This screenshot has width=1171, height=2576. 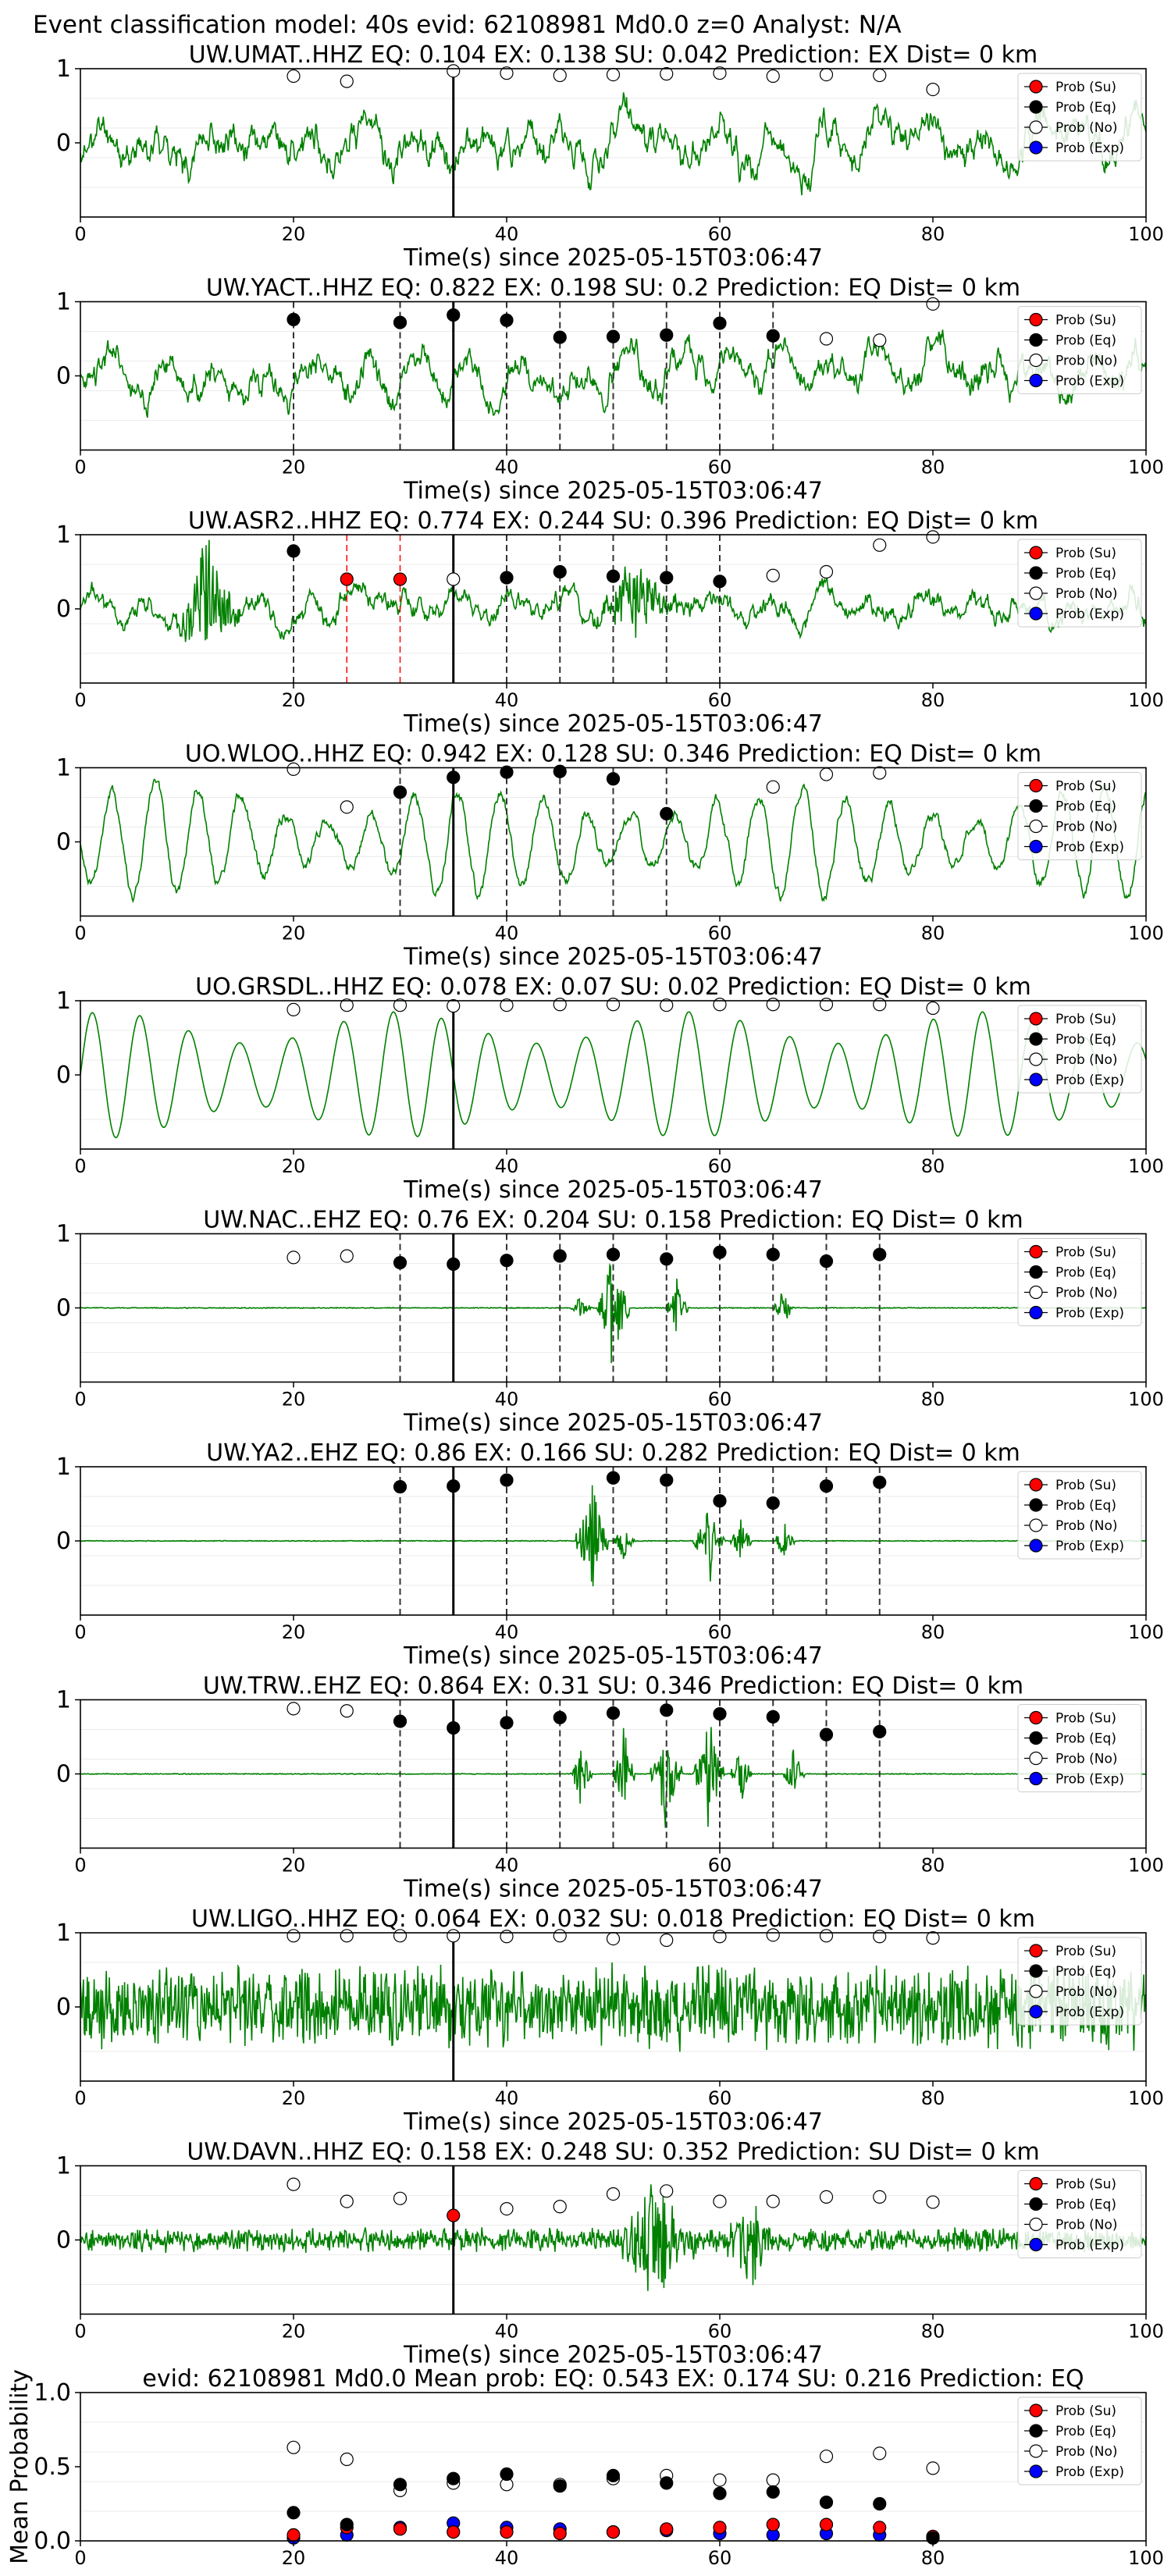 What do you see at coordinates (1085, 1972) in the screenshot?
I see `legend-label: Prob (Eq)` at bounding box center [1085, 1972].